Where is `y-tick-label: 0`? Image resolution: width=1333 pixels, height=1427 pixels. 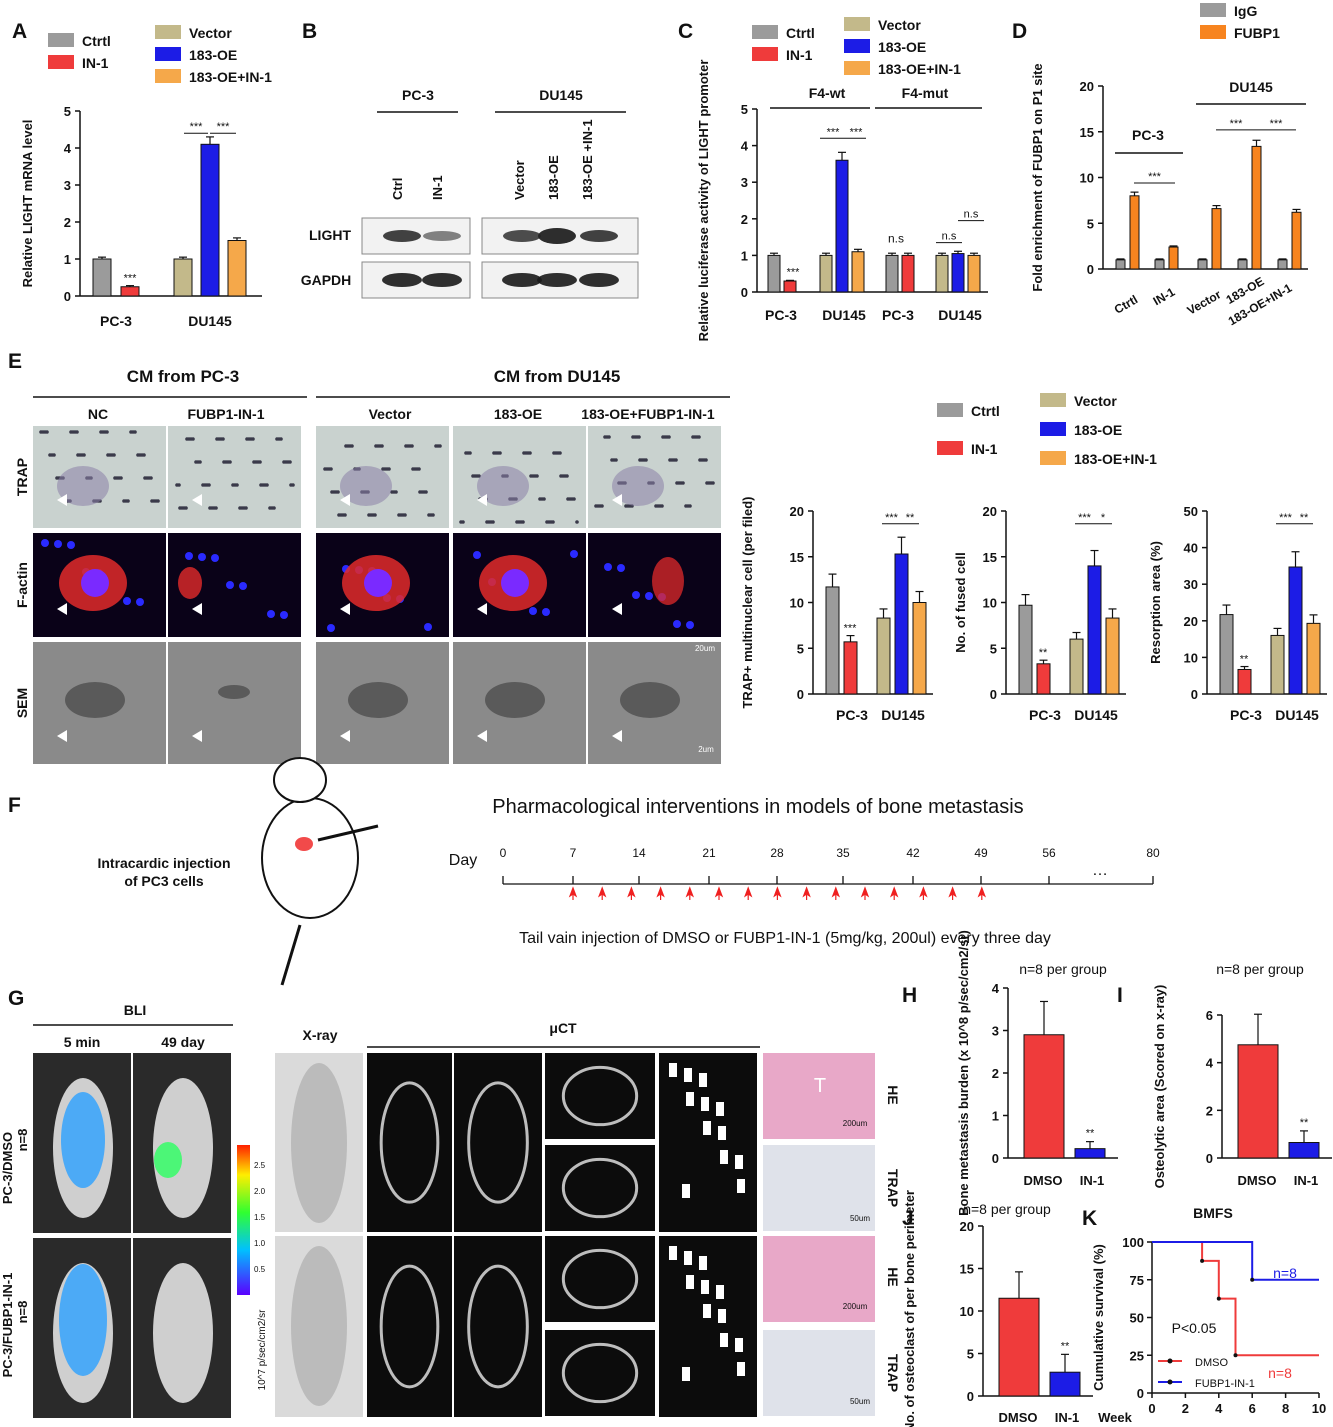
y-tick-label: 0 is located at coordinates (744, 292).